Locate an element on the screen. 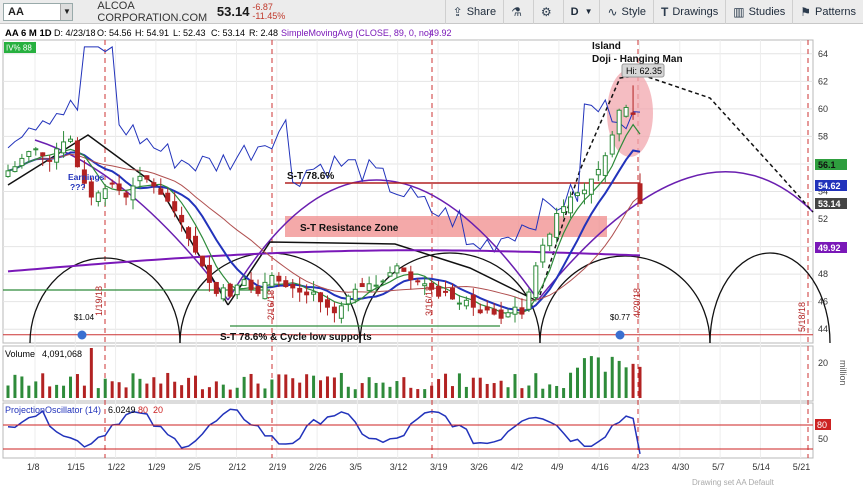 Image resolution: width=863 pixels, height=489 pixels. date-tick-label: 1/29 is located at coordinates (157, 467).